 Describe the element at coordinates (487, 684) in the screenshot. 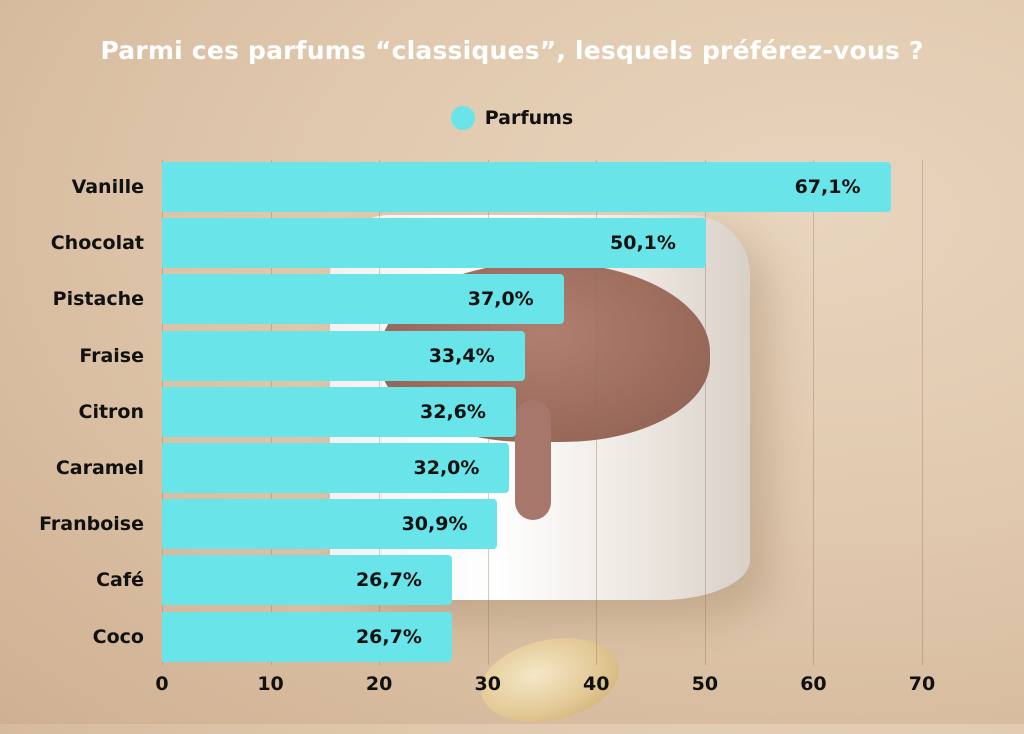

I see `x-tick-label: 30` at that location.